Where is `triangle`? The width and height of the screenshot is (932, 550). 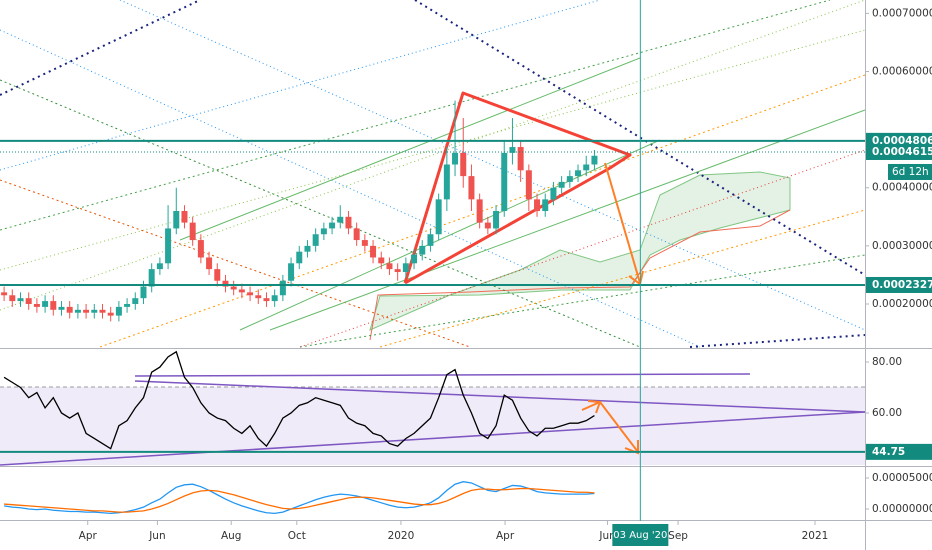
triangle is located at coordinates (517, 188).